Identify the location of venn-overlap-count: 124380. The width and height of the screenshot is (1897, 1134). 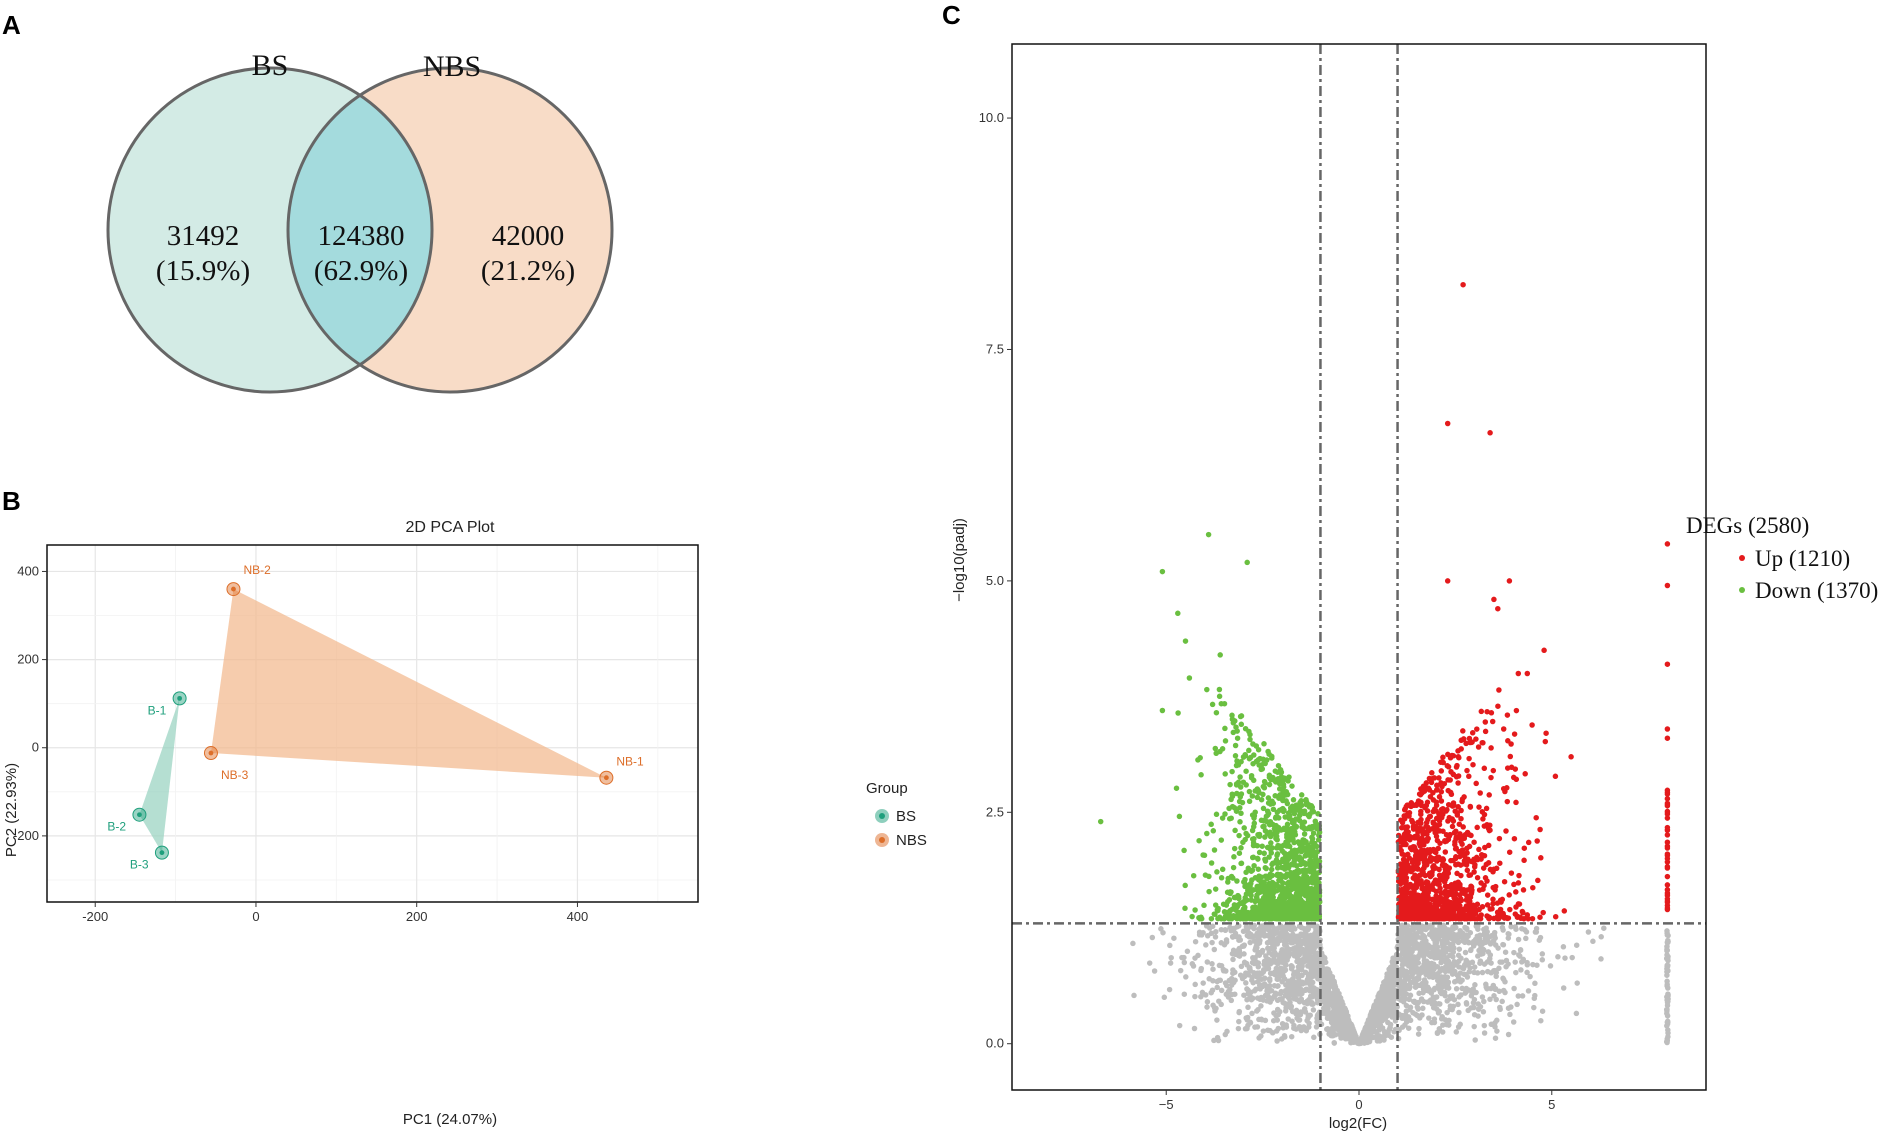
(361, 236).